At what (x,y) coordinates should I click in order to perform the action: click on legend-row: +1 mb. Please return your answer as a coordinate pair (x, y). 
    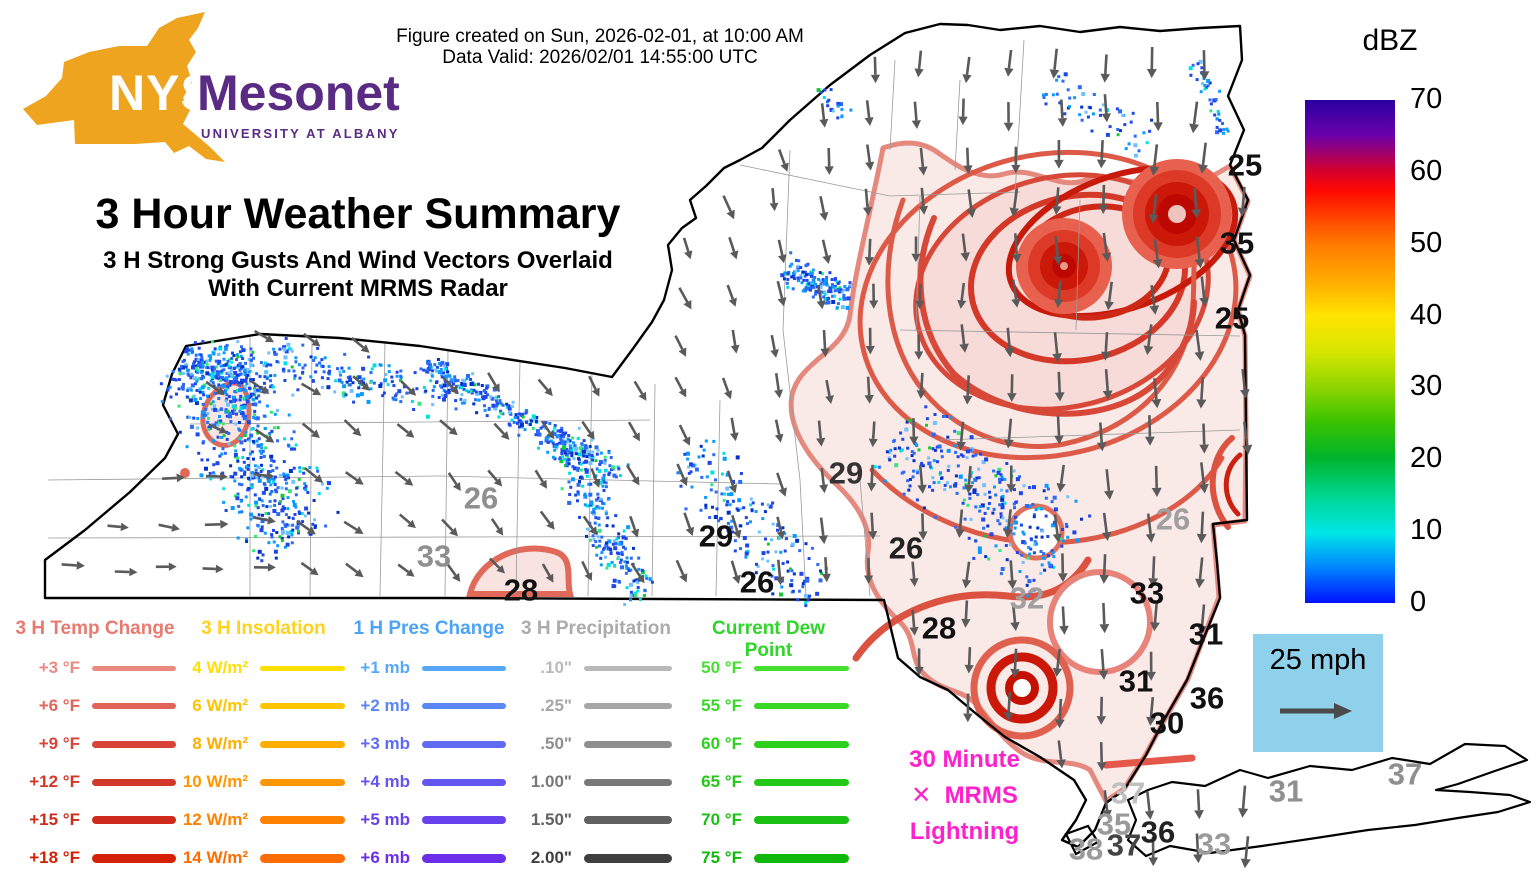
    Looking at the image, I should click on (429, 668).